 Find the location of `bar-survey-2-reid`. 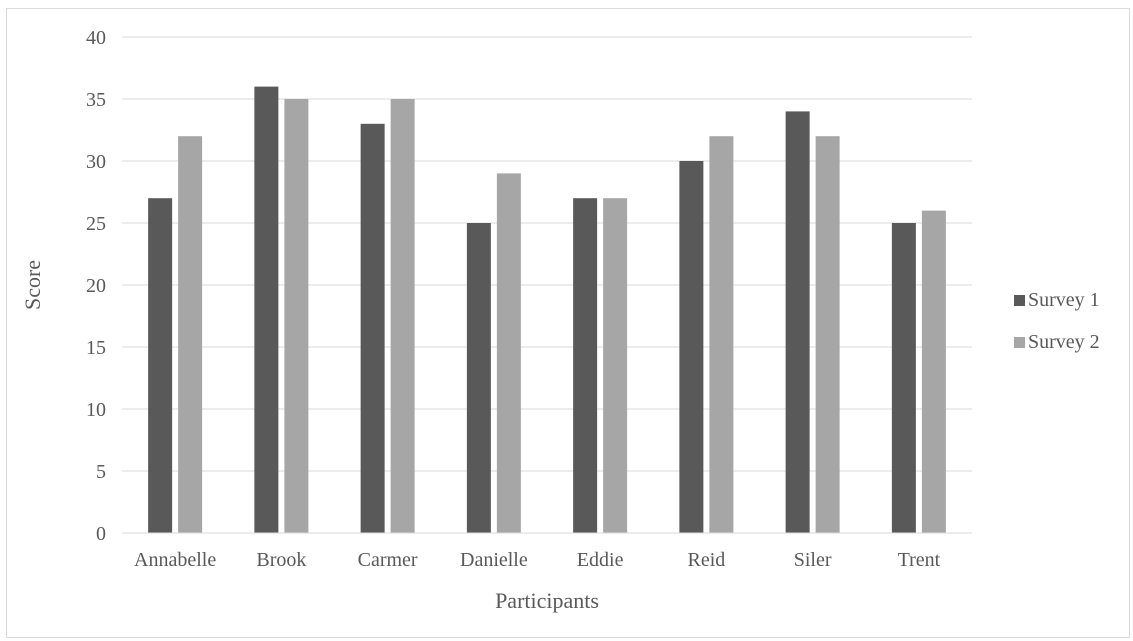

bar-survey-2-reid is located at coordinates (721, 334).